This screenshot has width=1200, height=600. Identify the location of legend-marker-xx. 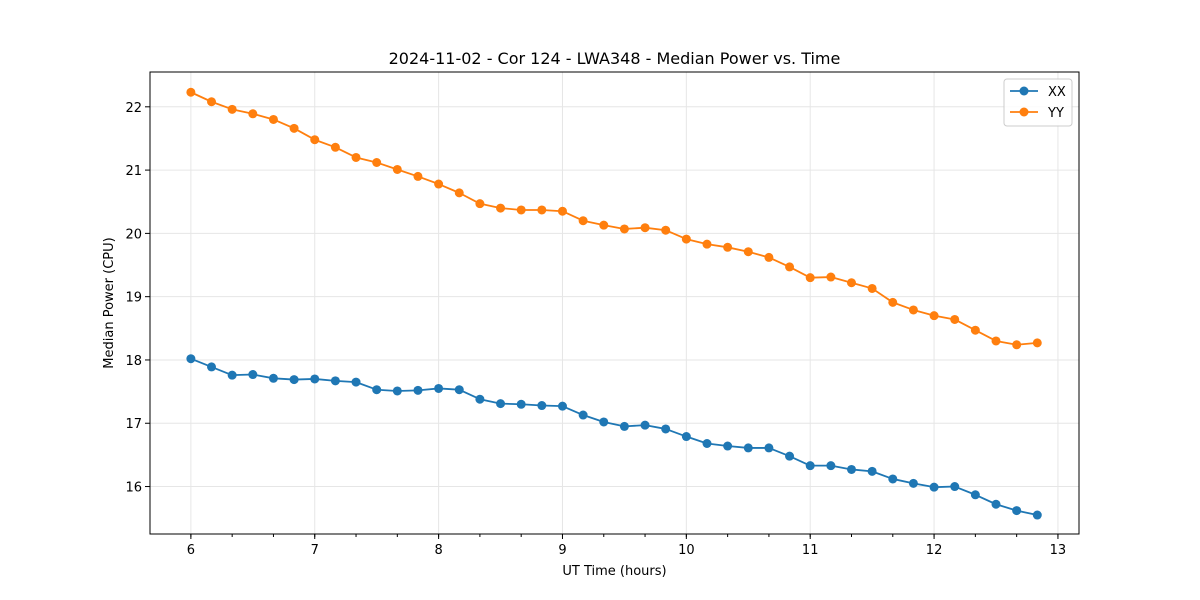
(1024, 91).